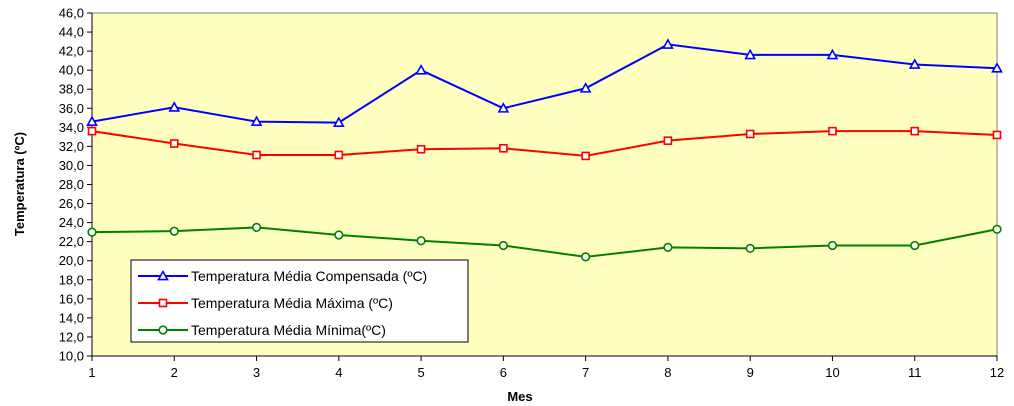  What do you see at coordinates (997, 372) in the screenshot?
I see `x-tick-label: 12` at bounding box center [997, 372].